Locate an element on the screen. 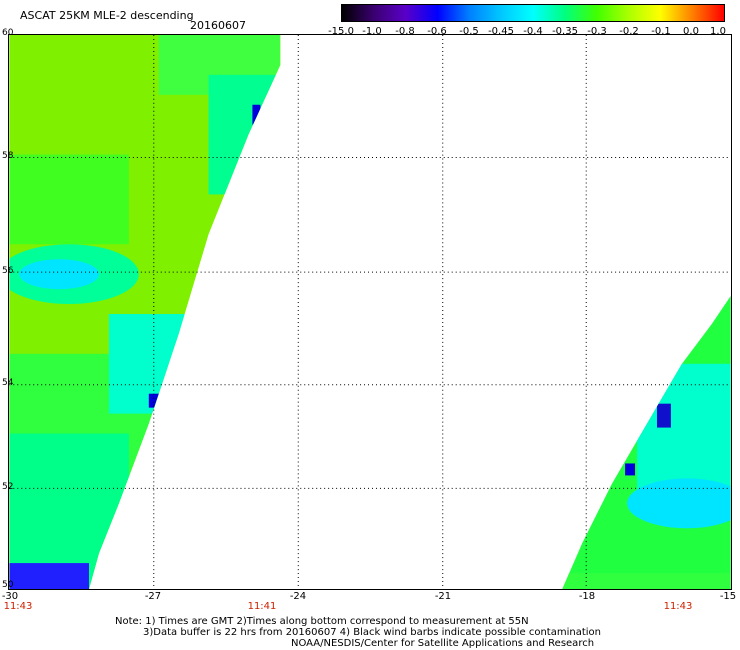 The image size is (740, 650). colorbar-tick: -0.45 is located at coordinates (501, 31).